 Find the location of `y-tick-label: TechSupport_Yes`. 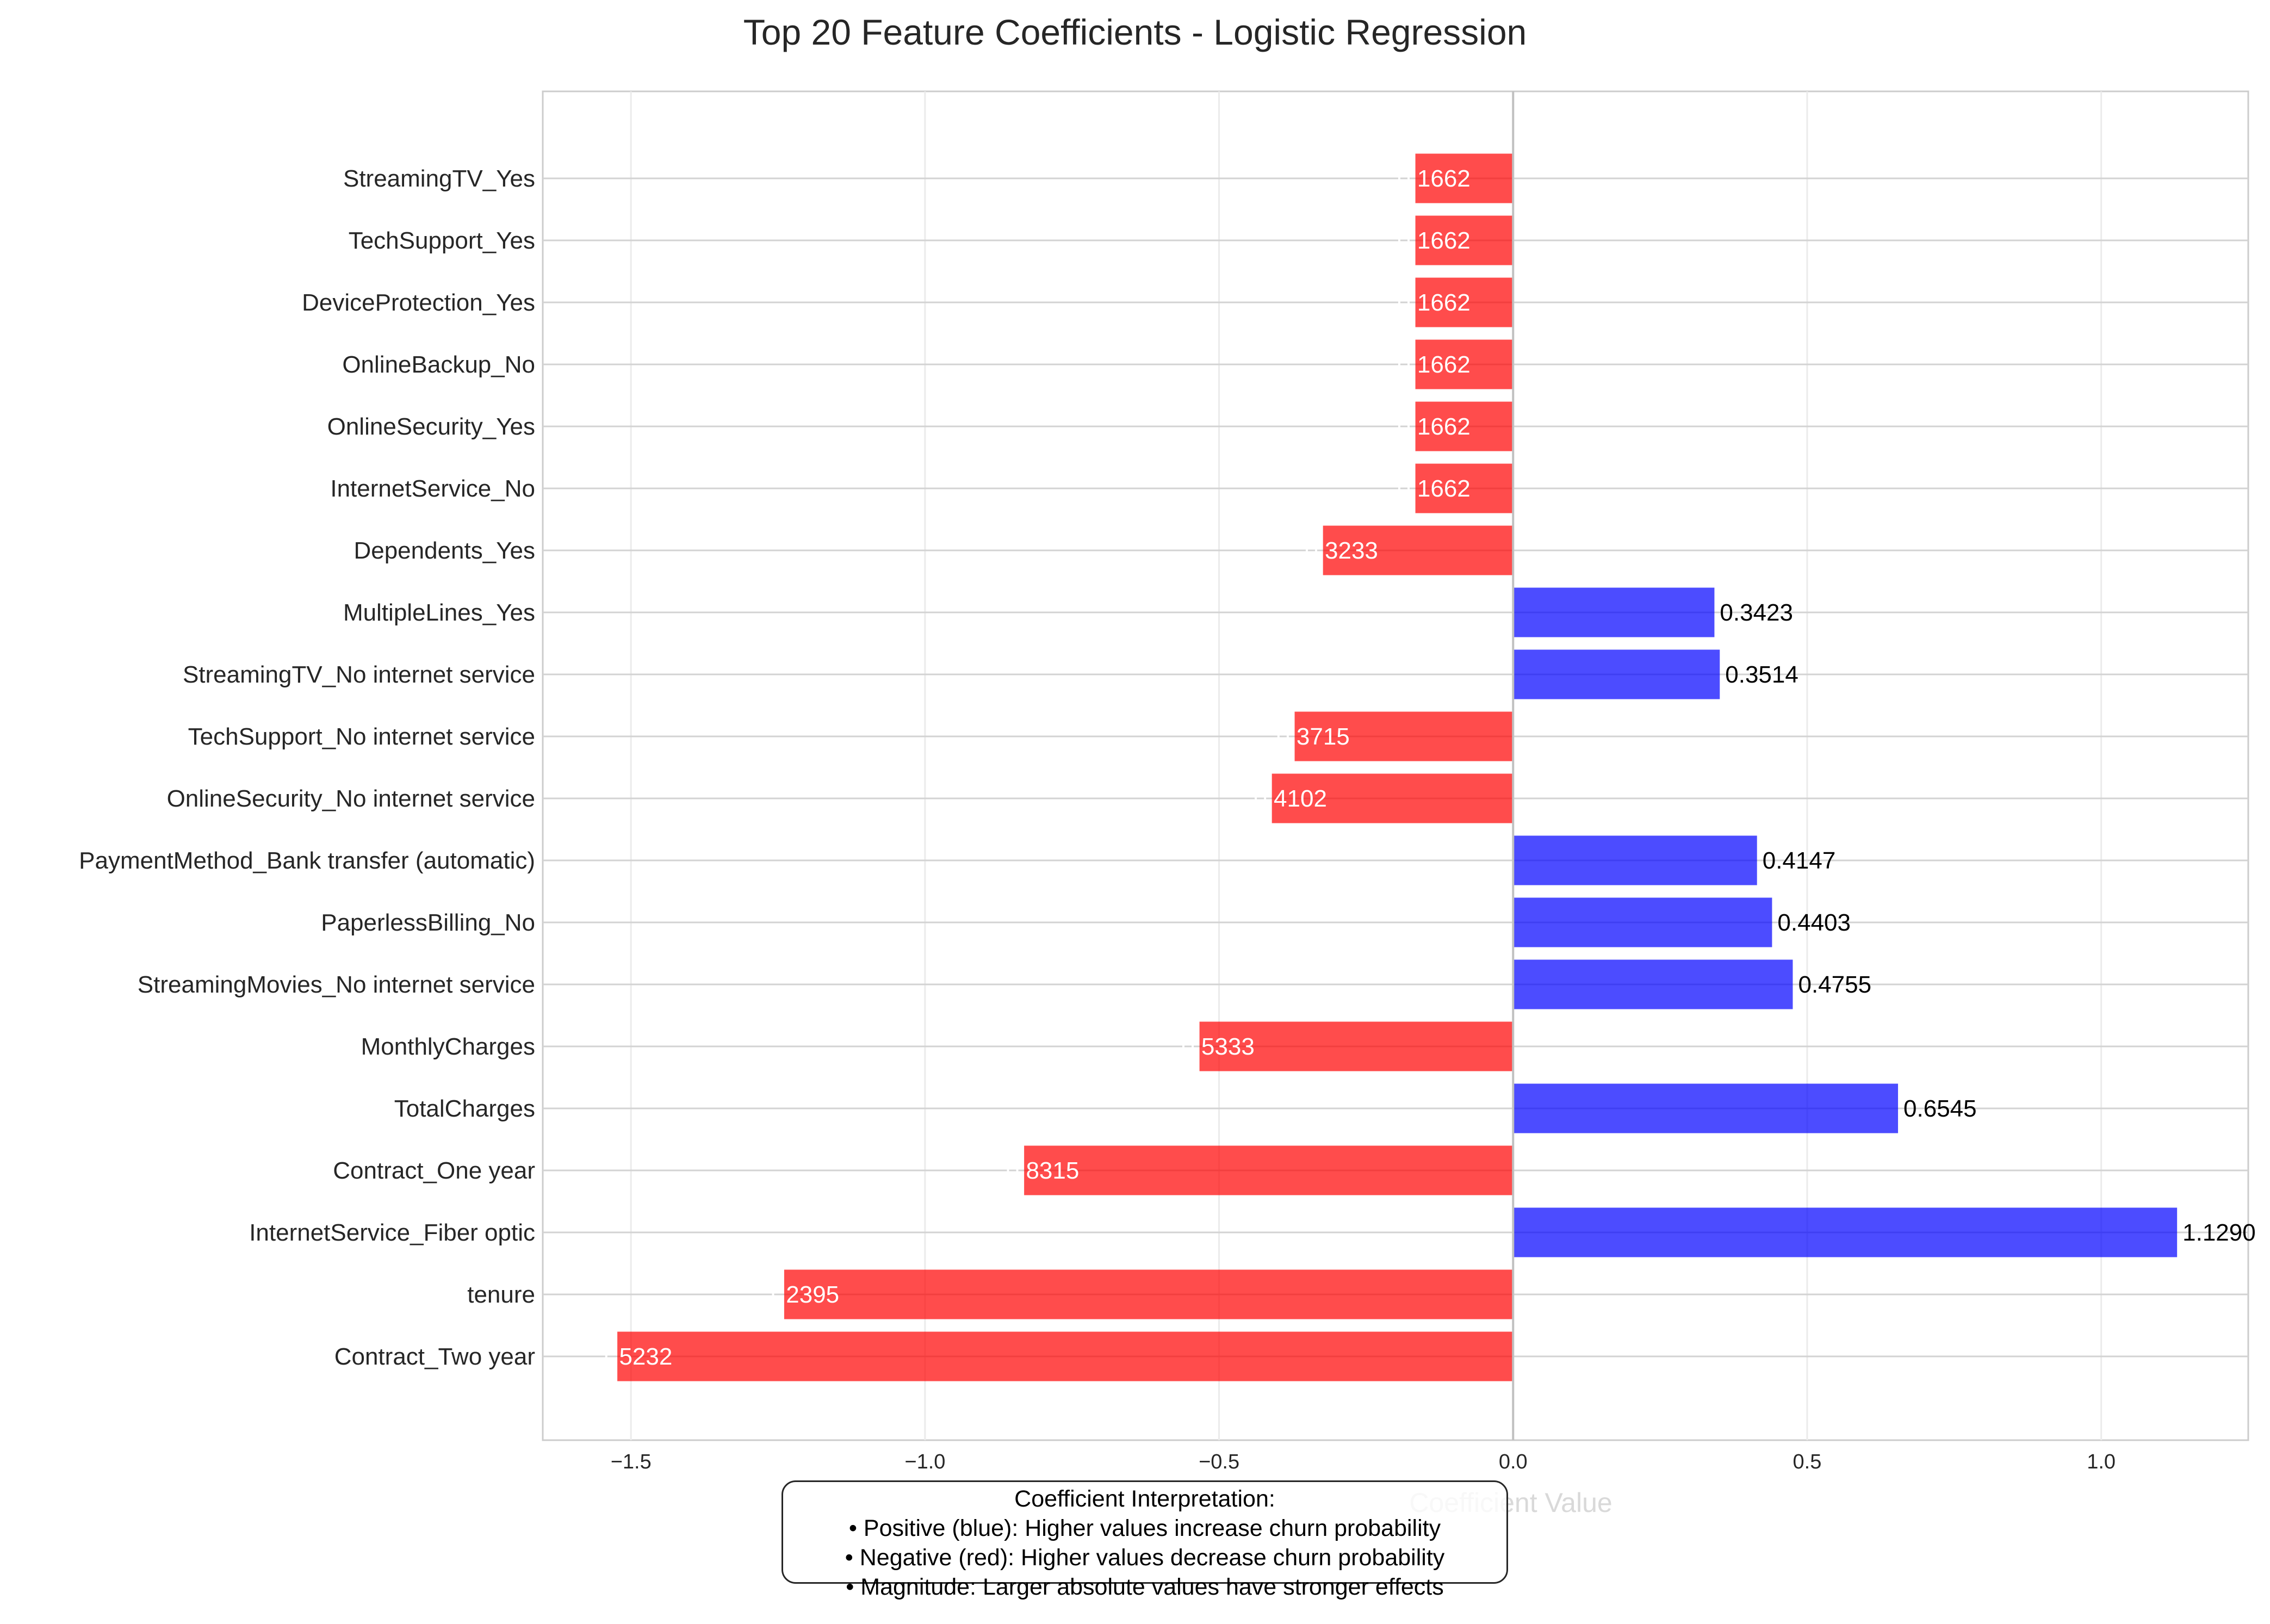

y-tick-label: TechSupport_Yes is located at coordinates (442, 240).